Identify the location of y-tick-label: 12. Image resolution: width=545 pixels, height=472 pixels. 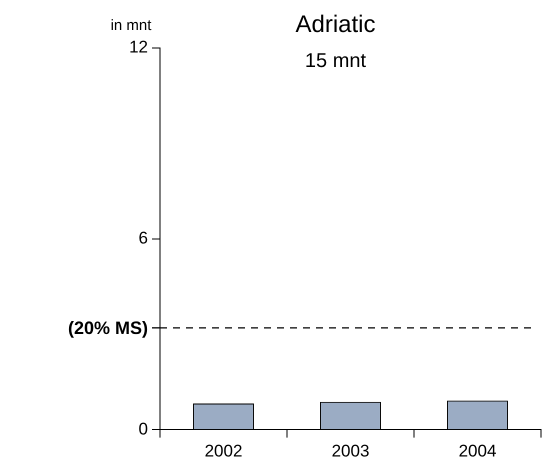
(138, 47).